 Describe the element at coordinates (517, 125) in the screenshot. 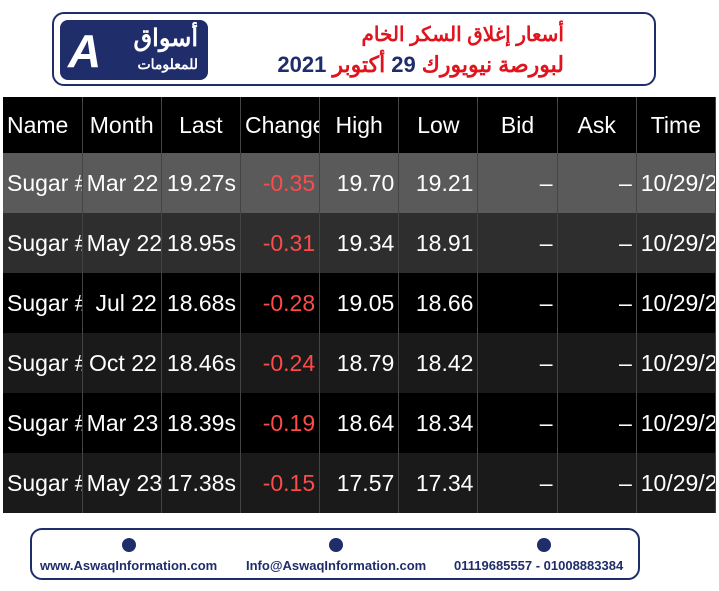

I see `column-header: Bid` at that location.